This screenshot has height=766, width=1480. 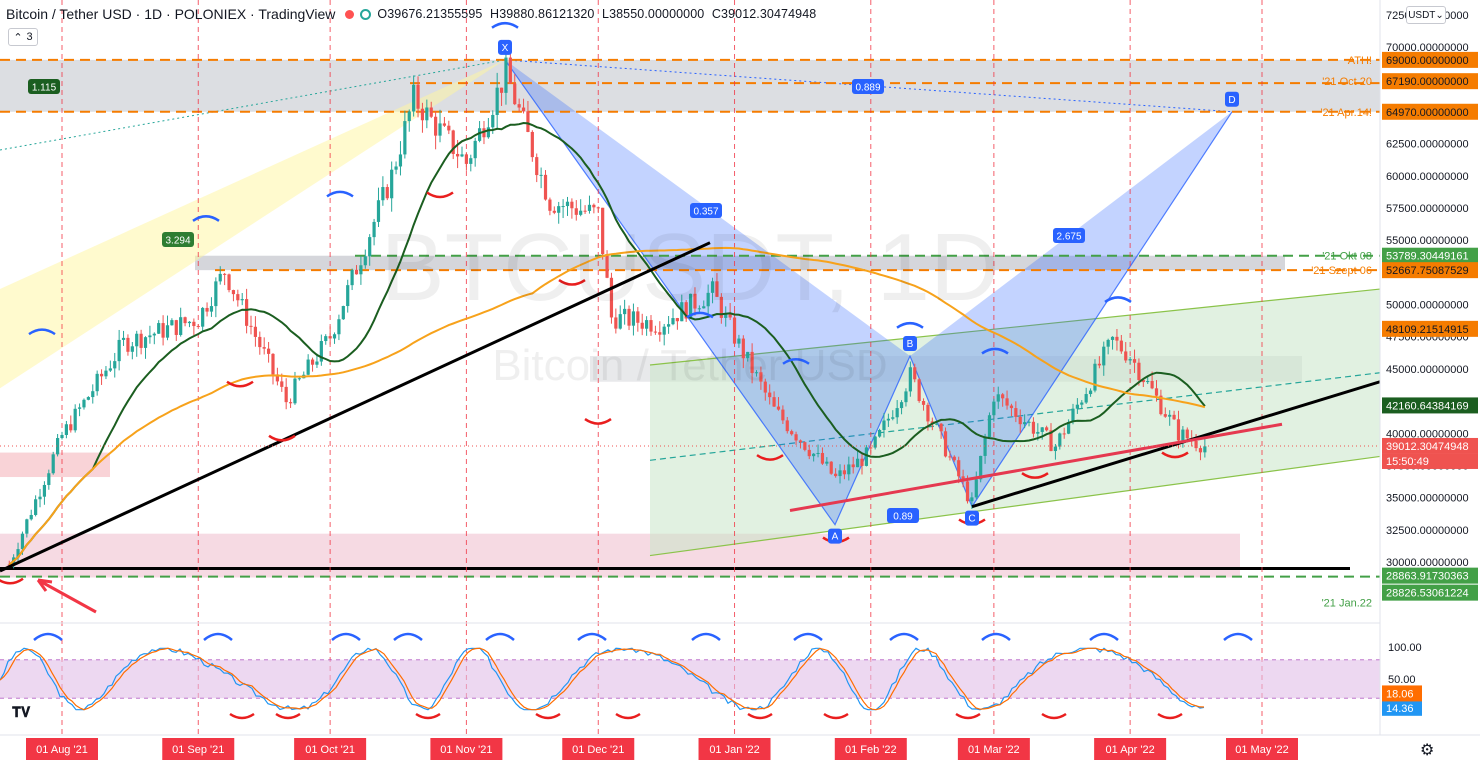 I want to click on price-tag: 28863.91730363, so click(x=1430, y=575).